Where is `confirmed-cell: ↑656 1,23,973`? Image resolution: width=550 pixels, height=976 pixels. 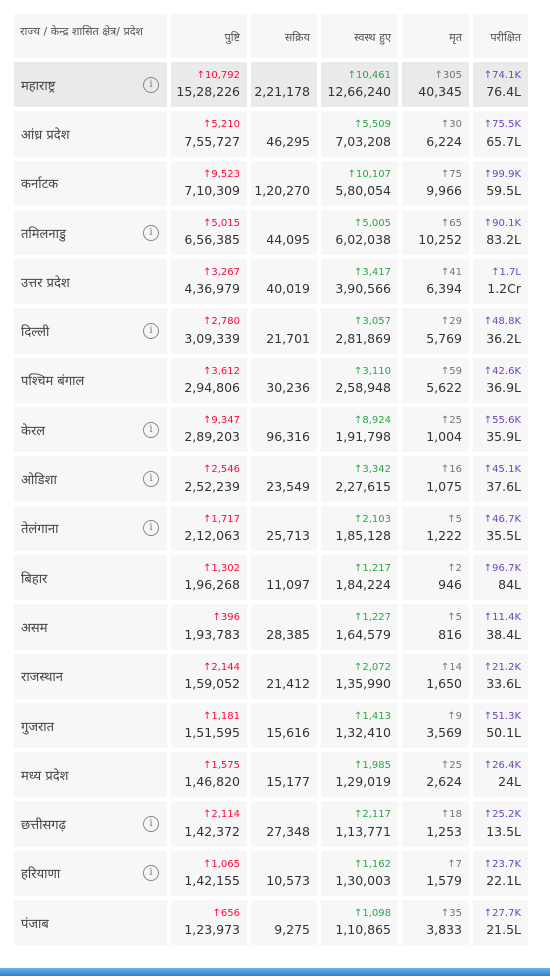
confirmed-cell: ↑656 1,23,973 is located at coordinates (209, 923).